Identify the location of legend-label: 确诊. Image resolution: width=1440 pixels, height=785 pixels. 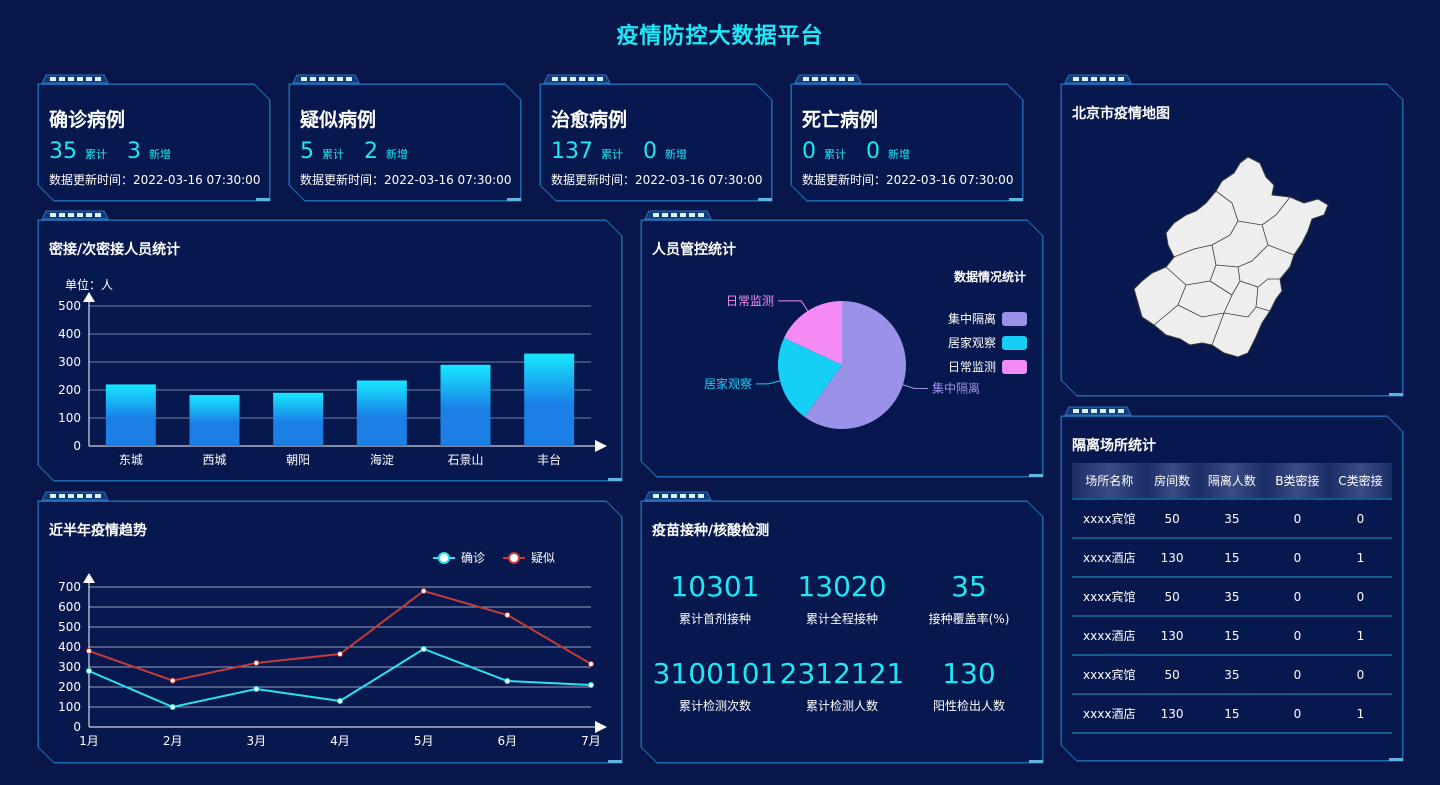
(473, 558).